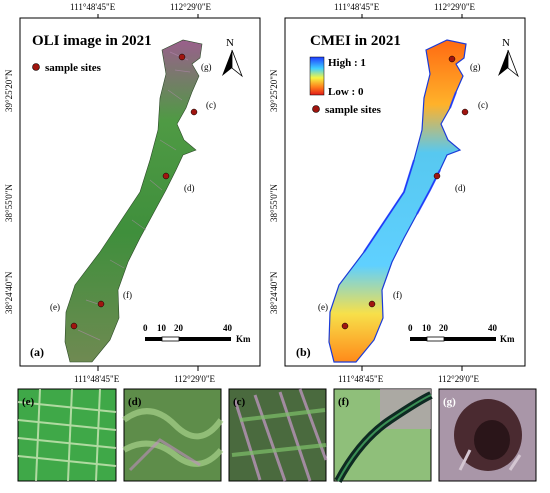 The image size is (550, 493). I want to click on panel-b-scalebar: 0 10 20 40 Km, so click(461, 333).